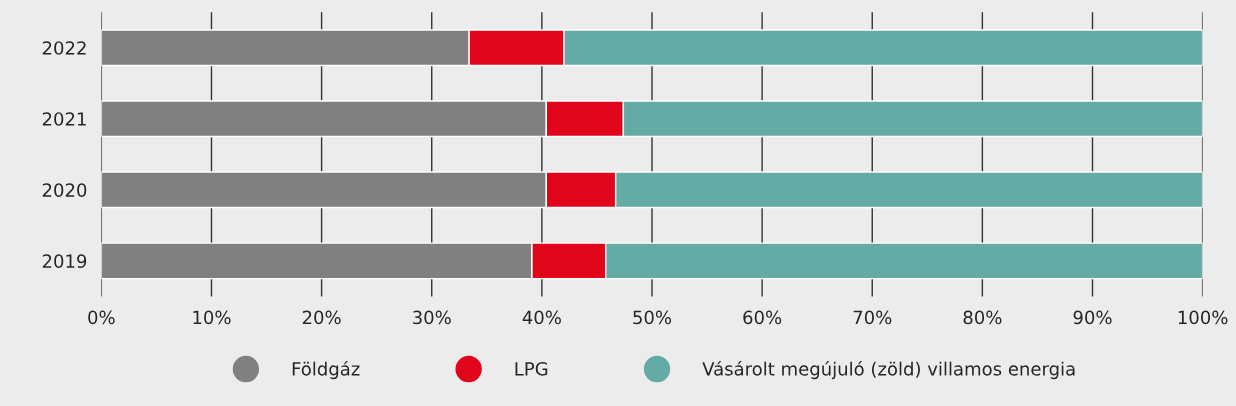 The image size is (1236, 406). I want to click on x-tick-label: 70%, so click(872, 317).